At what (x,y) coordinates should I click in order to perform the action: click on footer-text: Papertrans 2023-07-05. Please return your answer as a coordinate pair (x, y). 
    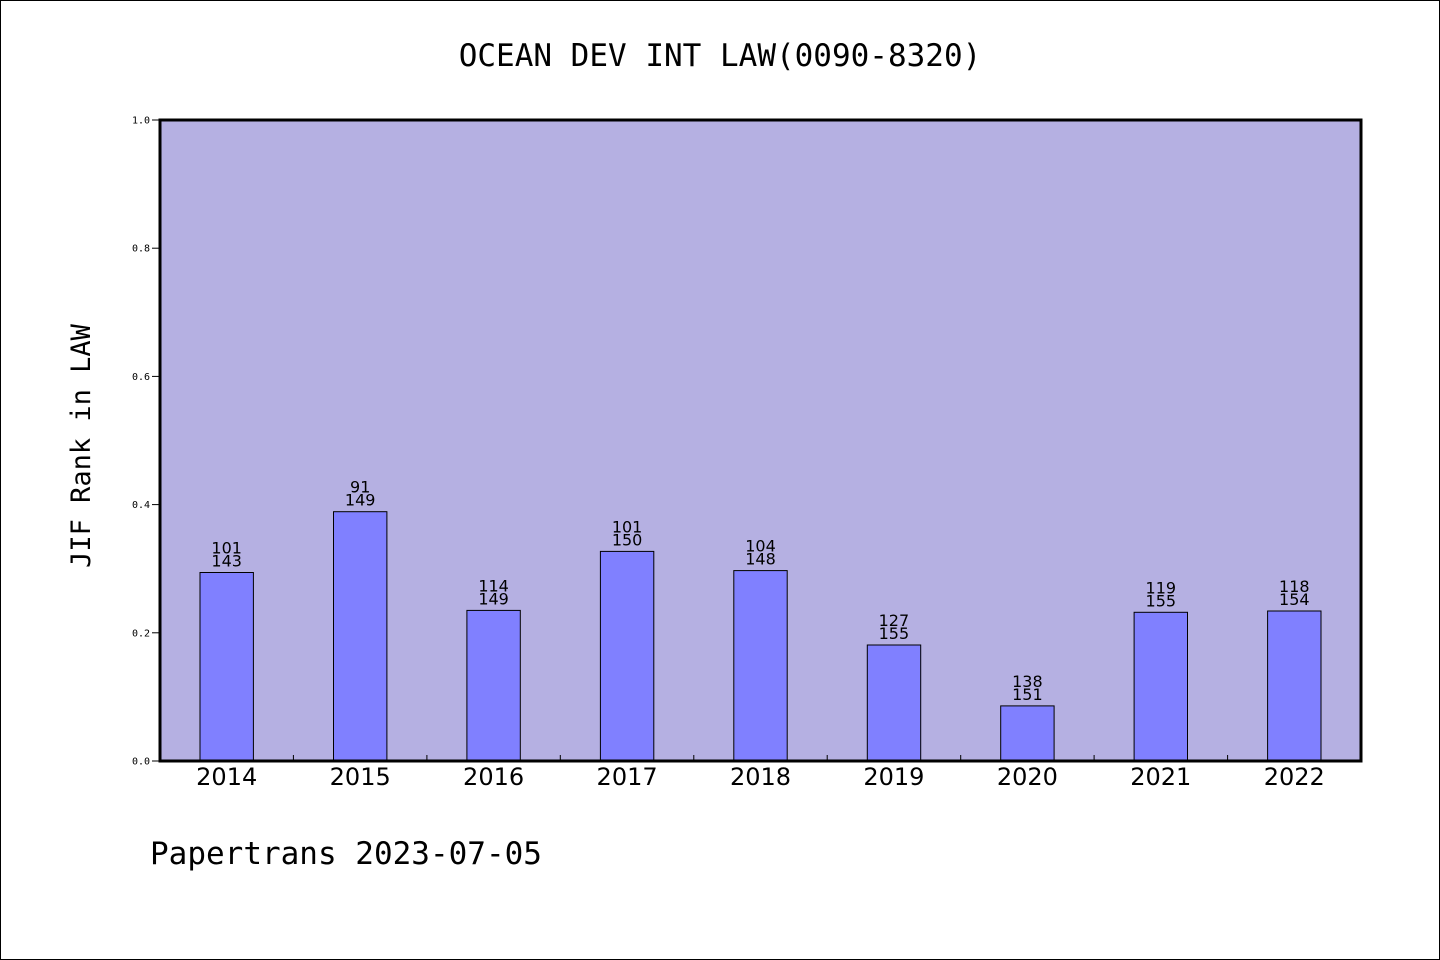
    Looking at the image, I should click on (346, 854).